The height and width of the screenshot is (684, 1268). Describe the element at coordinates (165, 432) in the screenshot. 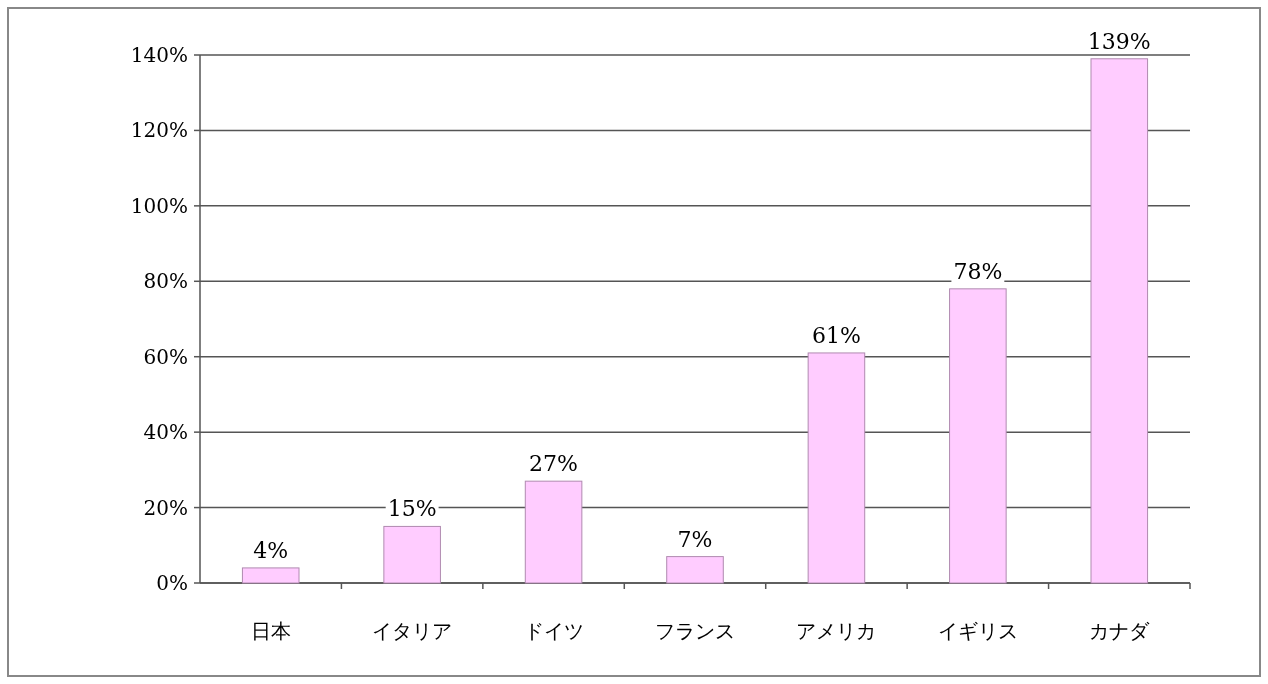

I see `y-tick-label: 40%` at that location.